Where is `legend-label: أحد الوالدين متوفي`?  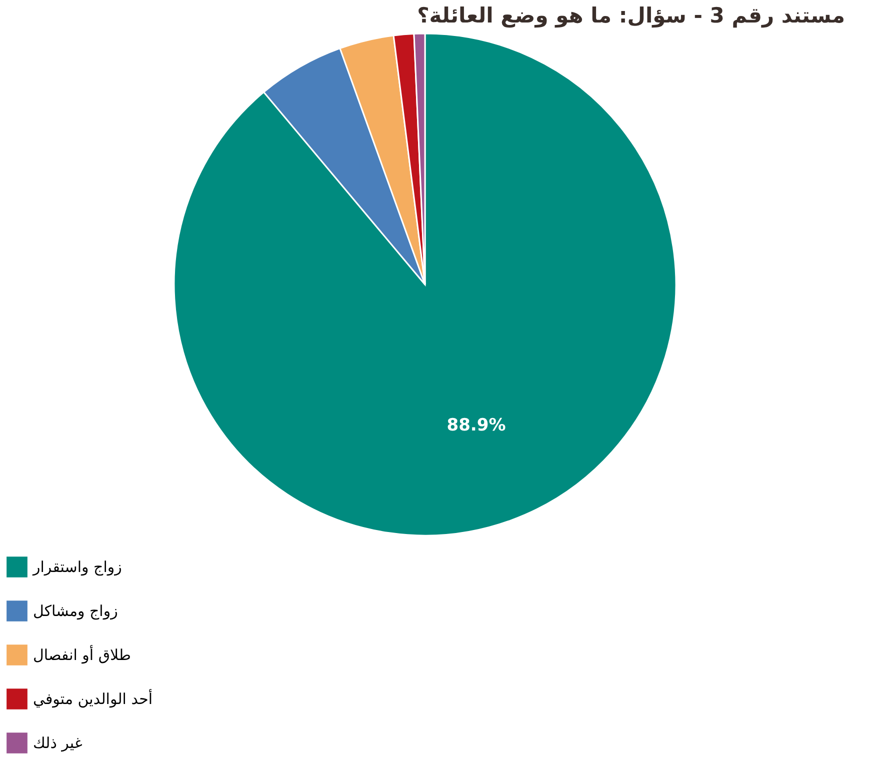
legend-label: أحد الوالدين متوفي is located at coordinates (93, 698).